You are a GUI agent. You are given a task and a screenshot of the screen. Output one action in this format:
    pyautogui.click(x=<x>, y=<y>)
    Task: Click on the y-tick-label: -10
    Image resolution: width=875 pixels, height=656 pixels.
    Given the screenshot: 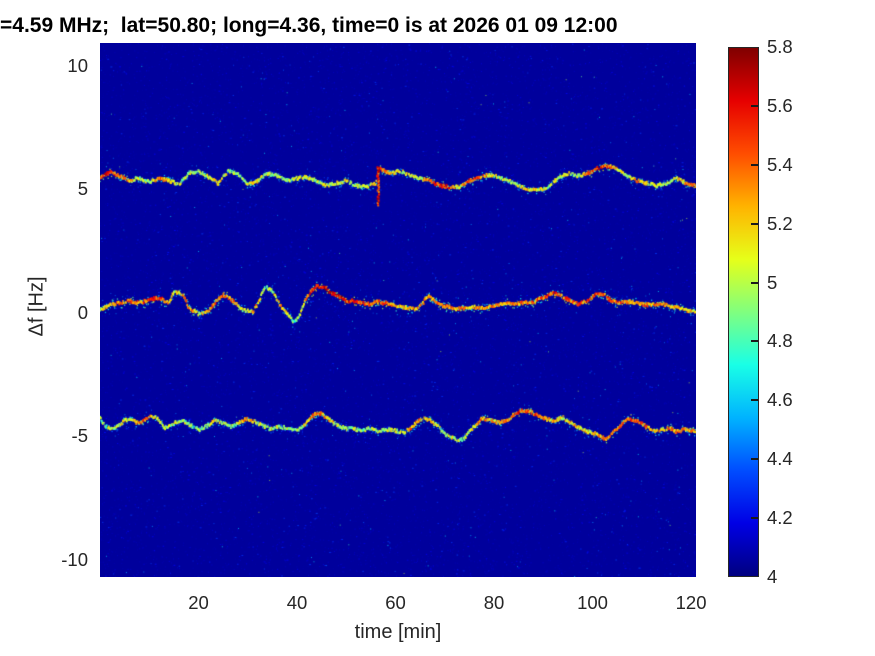 What is the action you would take?
    pyautogui.click(x=74, y=559)
    